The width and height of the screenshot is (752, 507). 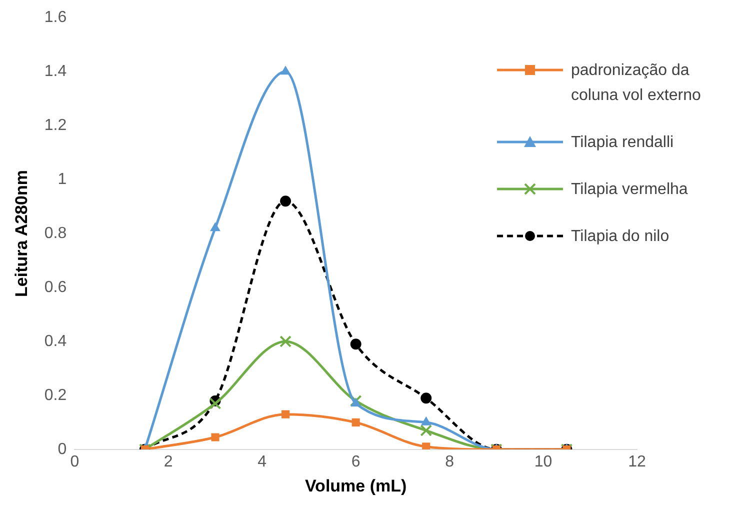 What do you see at coordinates (55, 233) in the screenshot?
I see `y-tick-label: 0.8` at bounding box center [55, 233].